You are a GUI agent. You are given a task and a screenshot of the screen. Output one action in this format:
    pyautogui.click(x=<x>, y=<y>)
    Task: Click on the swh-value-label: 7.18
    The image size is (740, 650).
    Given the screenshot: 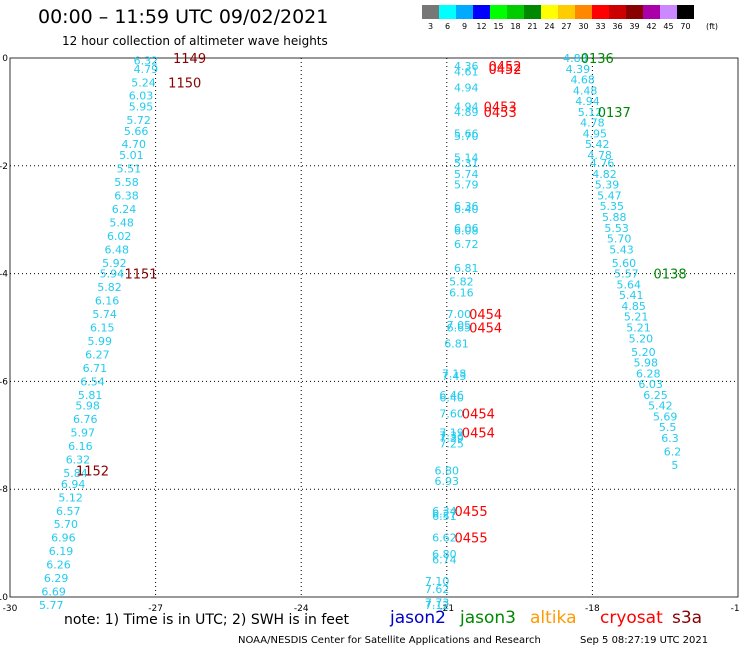 What is the action you would take?
    pyautogui.click(x=454, y=373)
    